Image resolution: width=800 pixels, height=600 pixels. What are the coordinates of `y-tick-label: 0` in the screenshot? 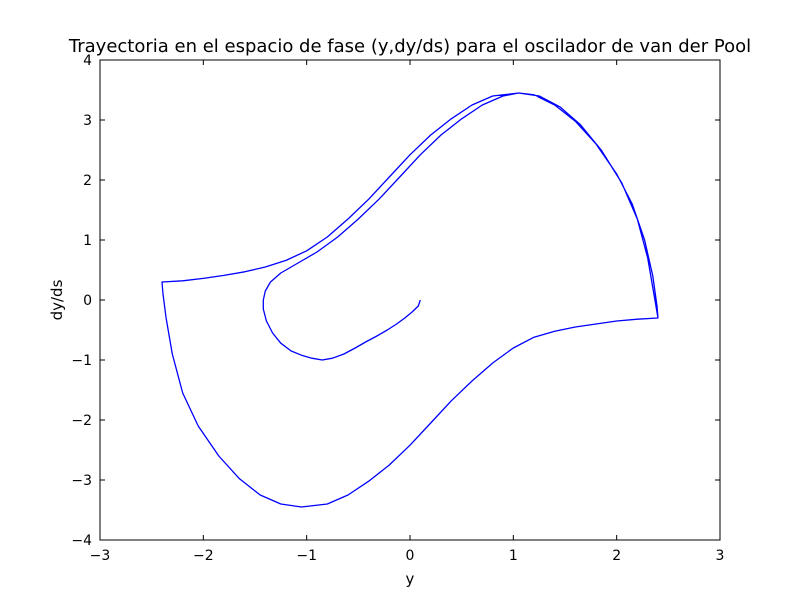 It's located at (87, 301).